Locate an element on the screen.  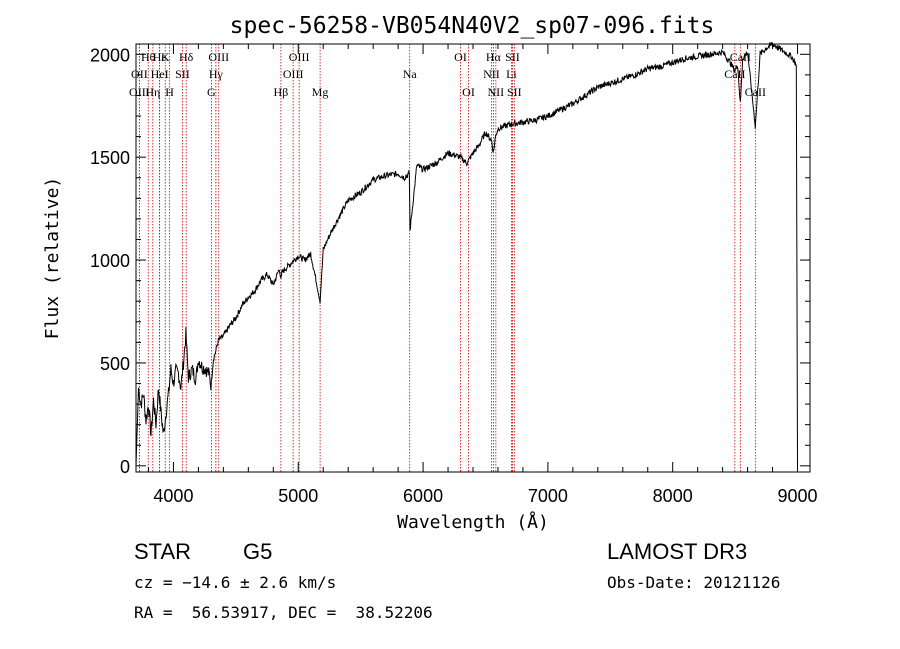
survey-name: LAMOST DR3 is located at coordinates (677, 551).